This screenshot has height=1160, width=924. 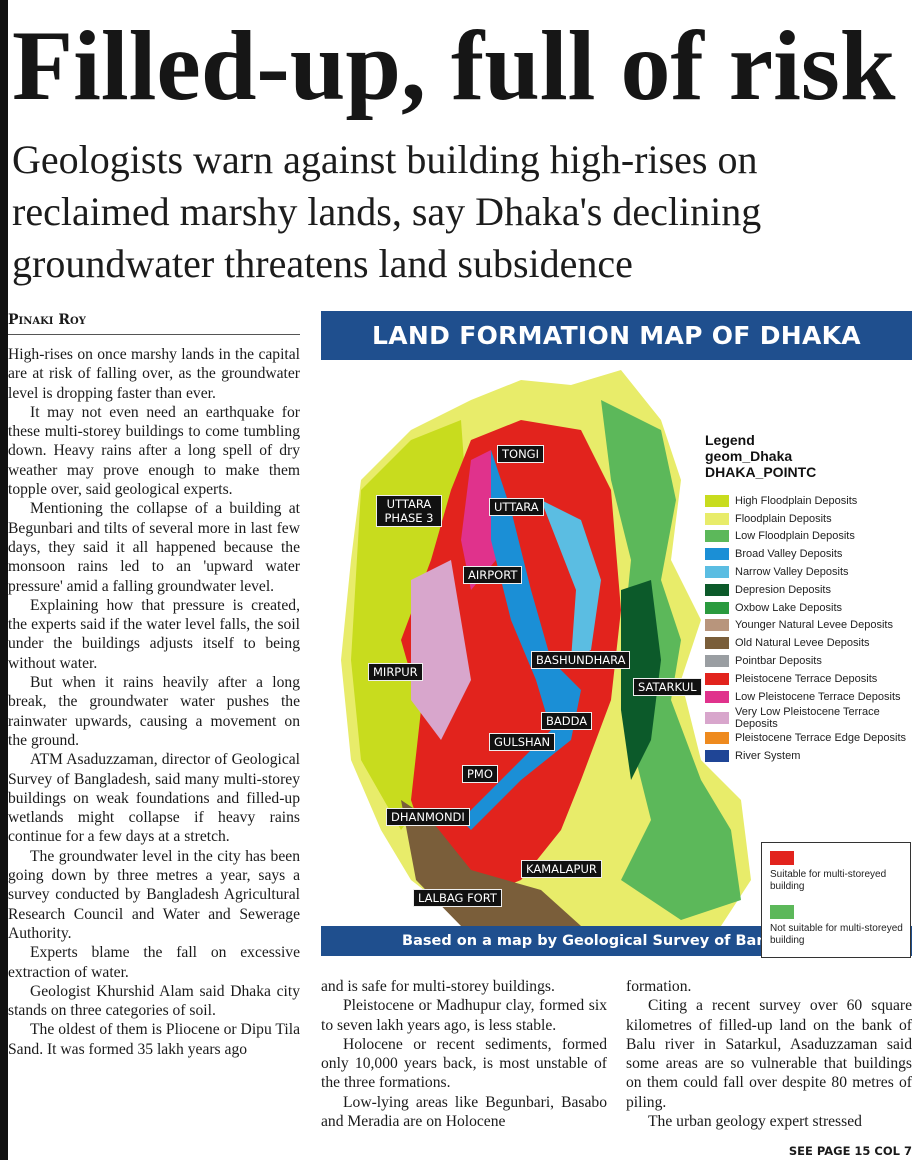 I want to click on legend-label: Narrow Valley Deposits, so click(x=792, y=572).